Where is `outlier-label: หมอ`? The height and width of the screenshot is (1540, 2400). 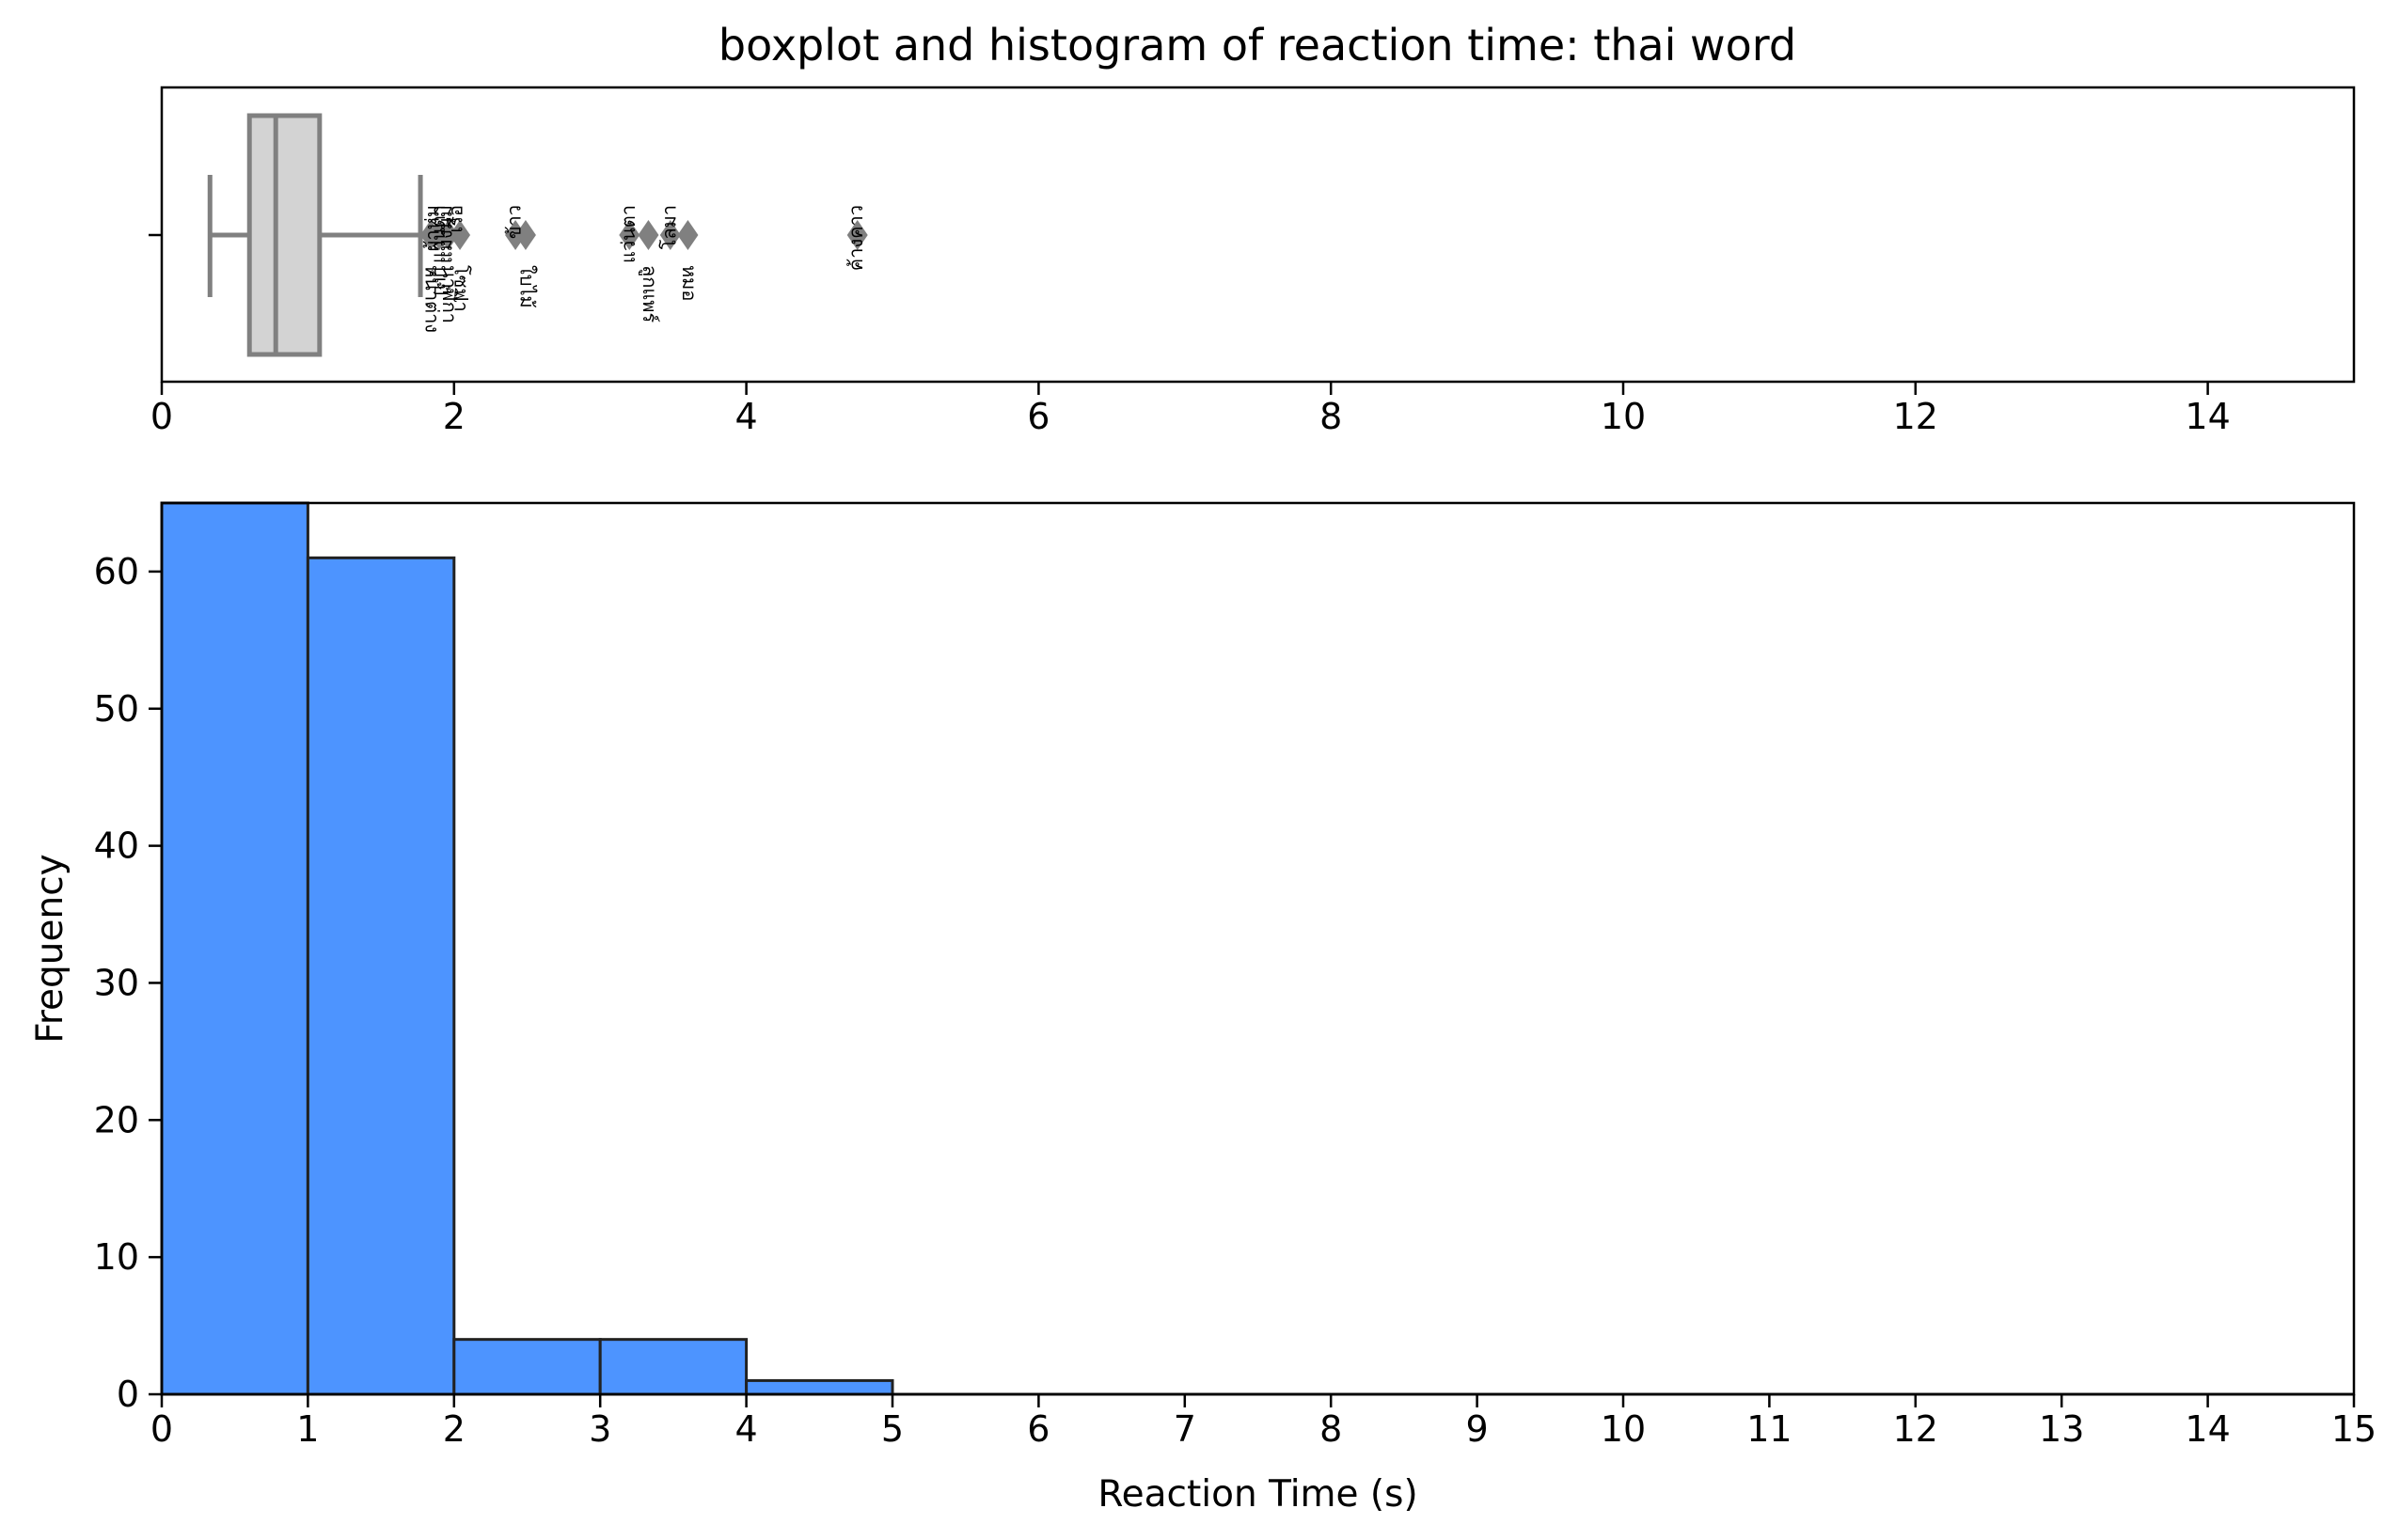
outlier-label: หมอ is located at coordinates (689, 283).